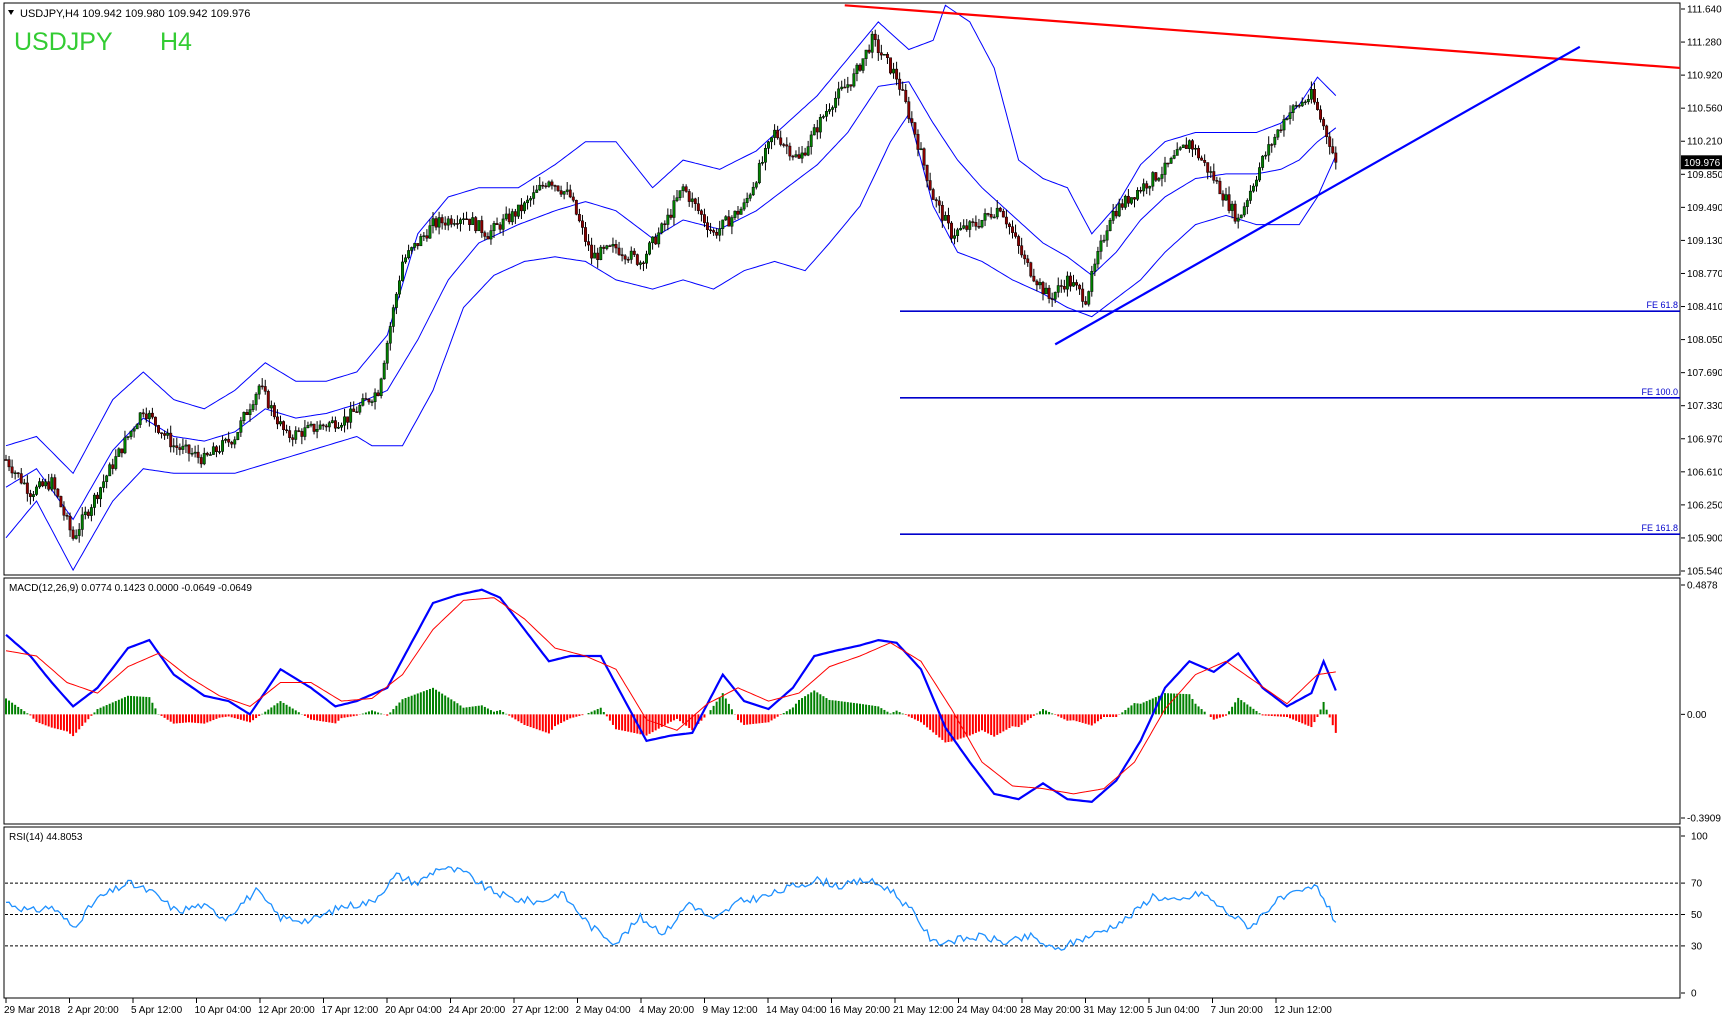  What do you see at coordinates (1704, 142) in the screenshot?
I see `price-tick-label: 110.210` at bounding box center [1704, 142].